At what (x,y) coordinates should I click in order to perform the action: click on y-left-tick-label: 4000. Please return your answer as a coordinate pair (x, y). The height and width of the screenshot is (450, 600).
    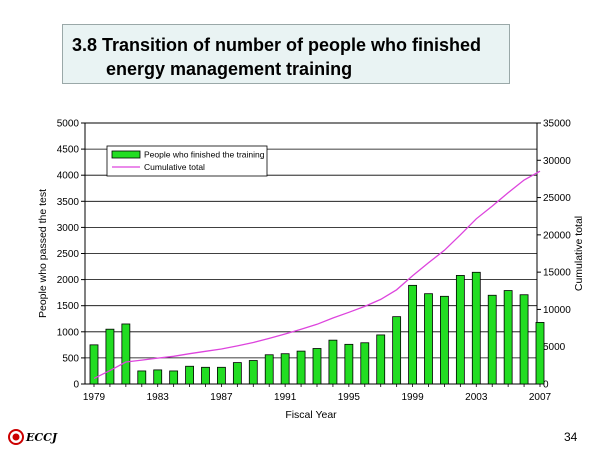
    Looking at the image, I should click on (68, 176).